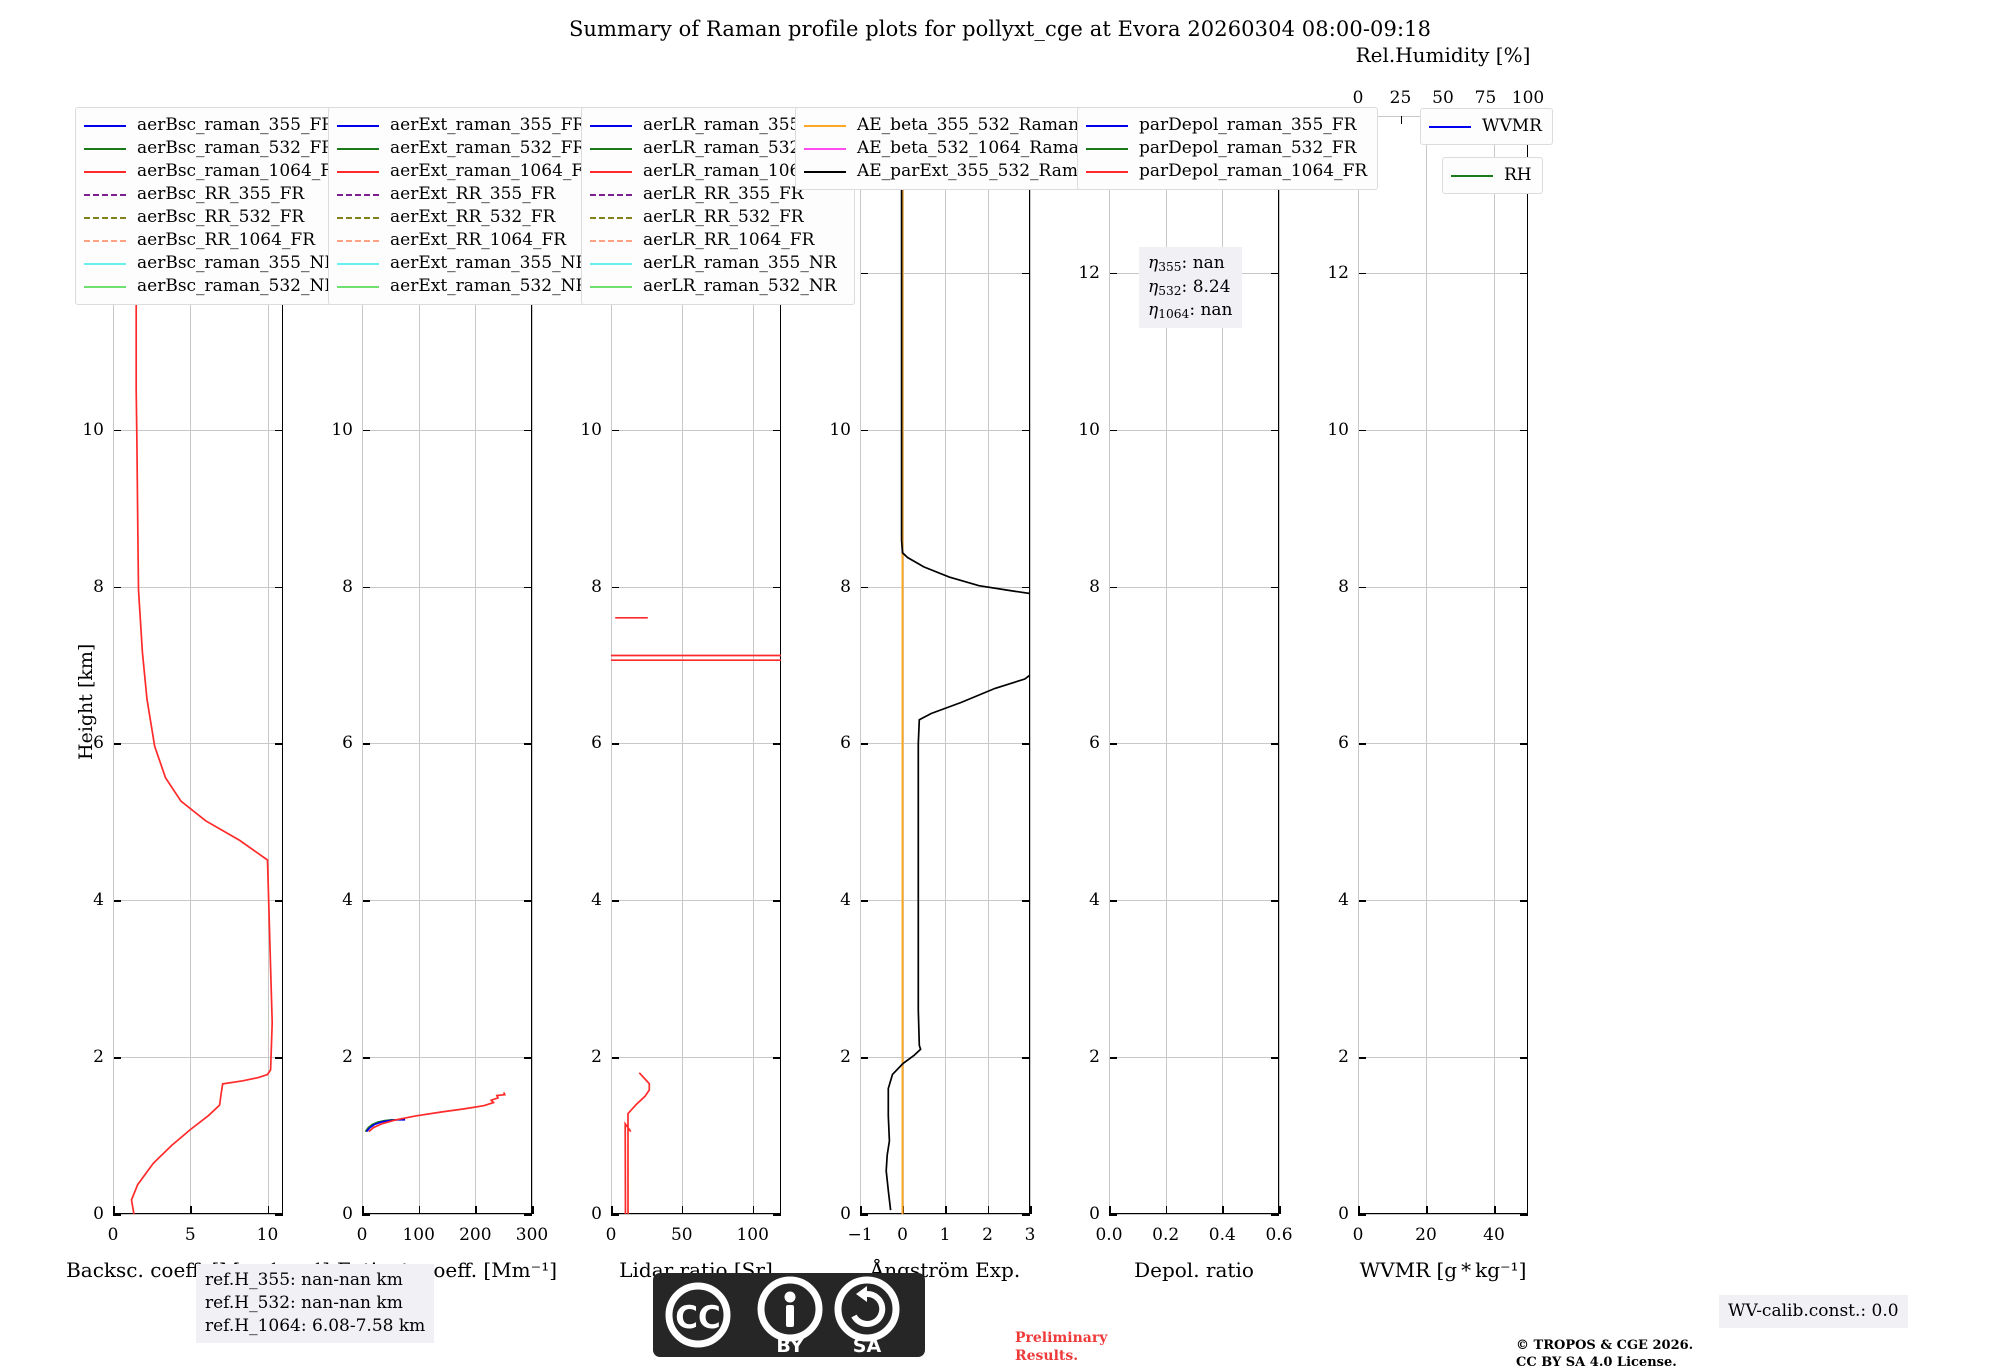 The image size is (2000, 1372). Describe the element at coordinates (236, 124) in the screenshot. I see `legend-label: aerBsc_raman_355_FR` at that location.